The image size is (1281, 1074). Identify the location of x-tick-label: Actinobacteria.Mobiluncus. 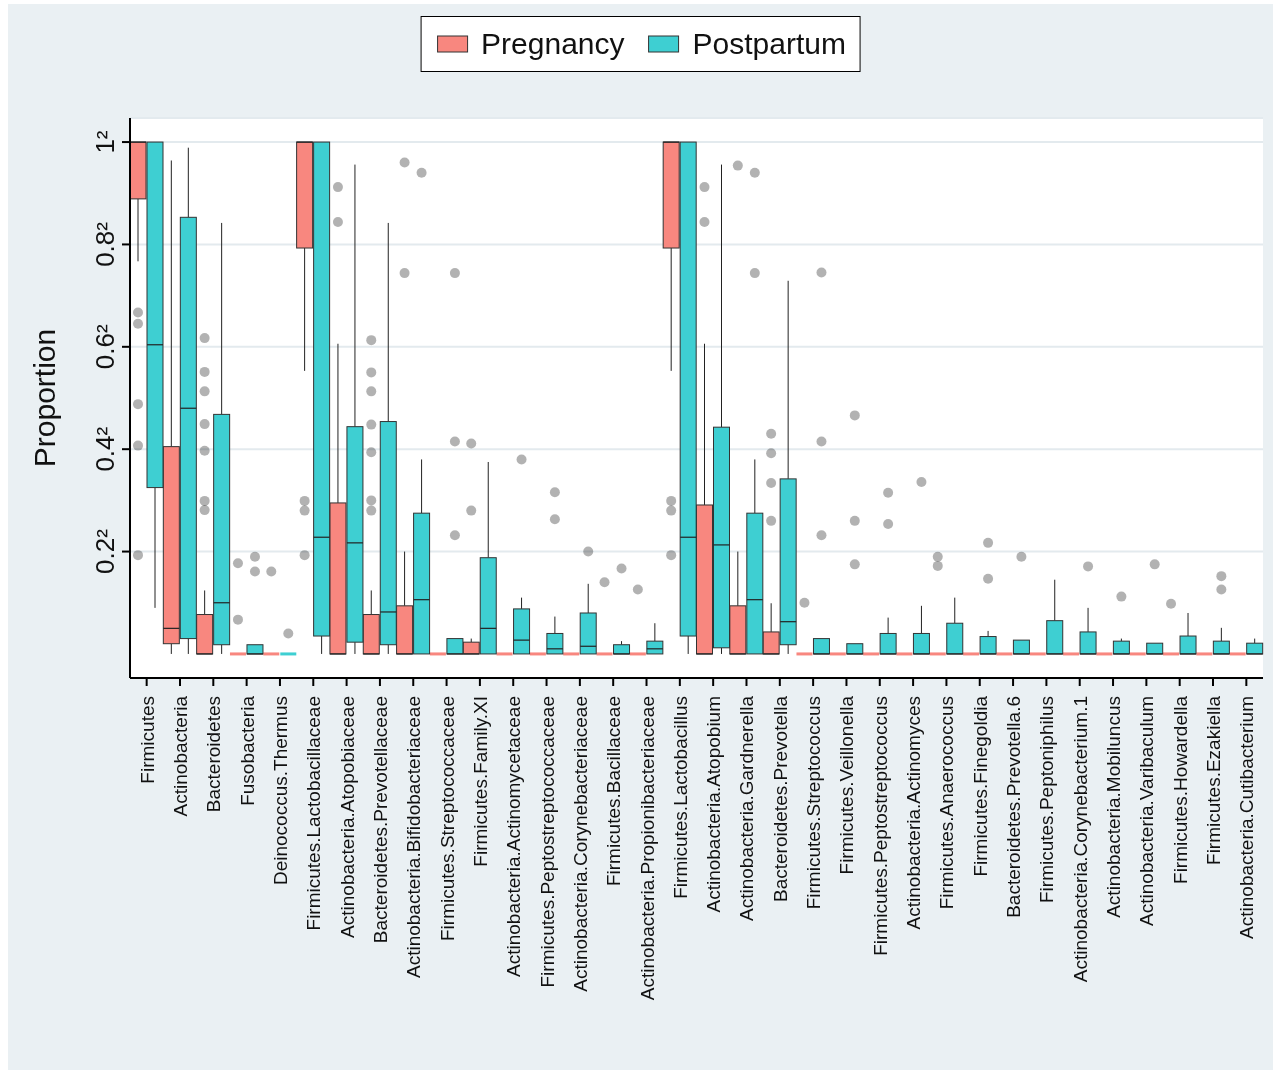
(1114, 807).